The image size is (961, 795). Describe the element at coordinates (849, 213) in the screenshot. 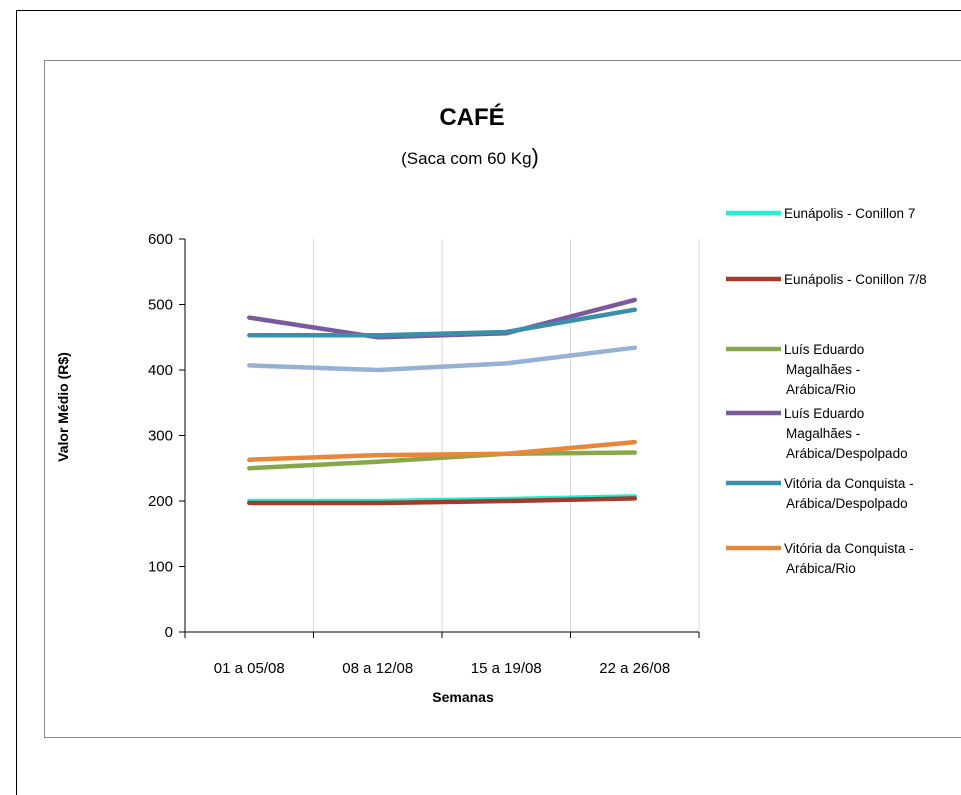

I see `legend-label: Eunápolis - Conillon 7` at that location.